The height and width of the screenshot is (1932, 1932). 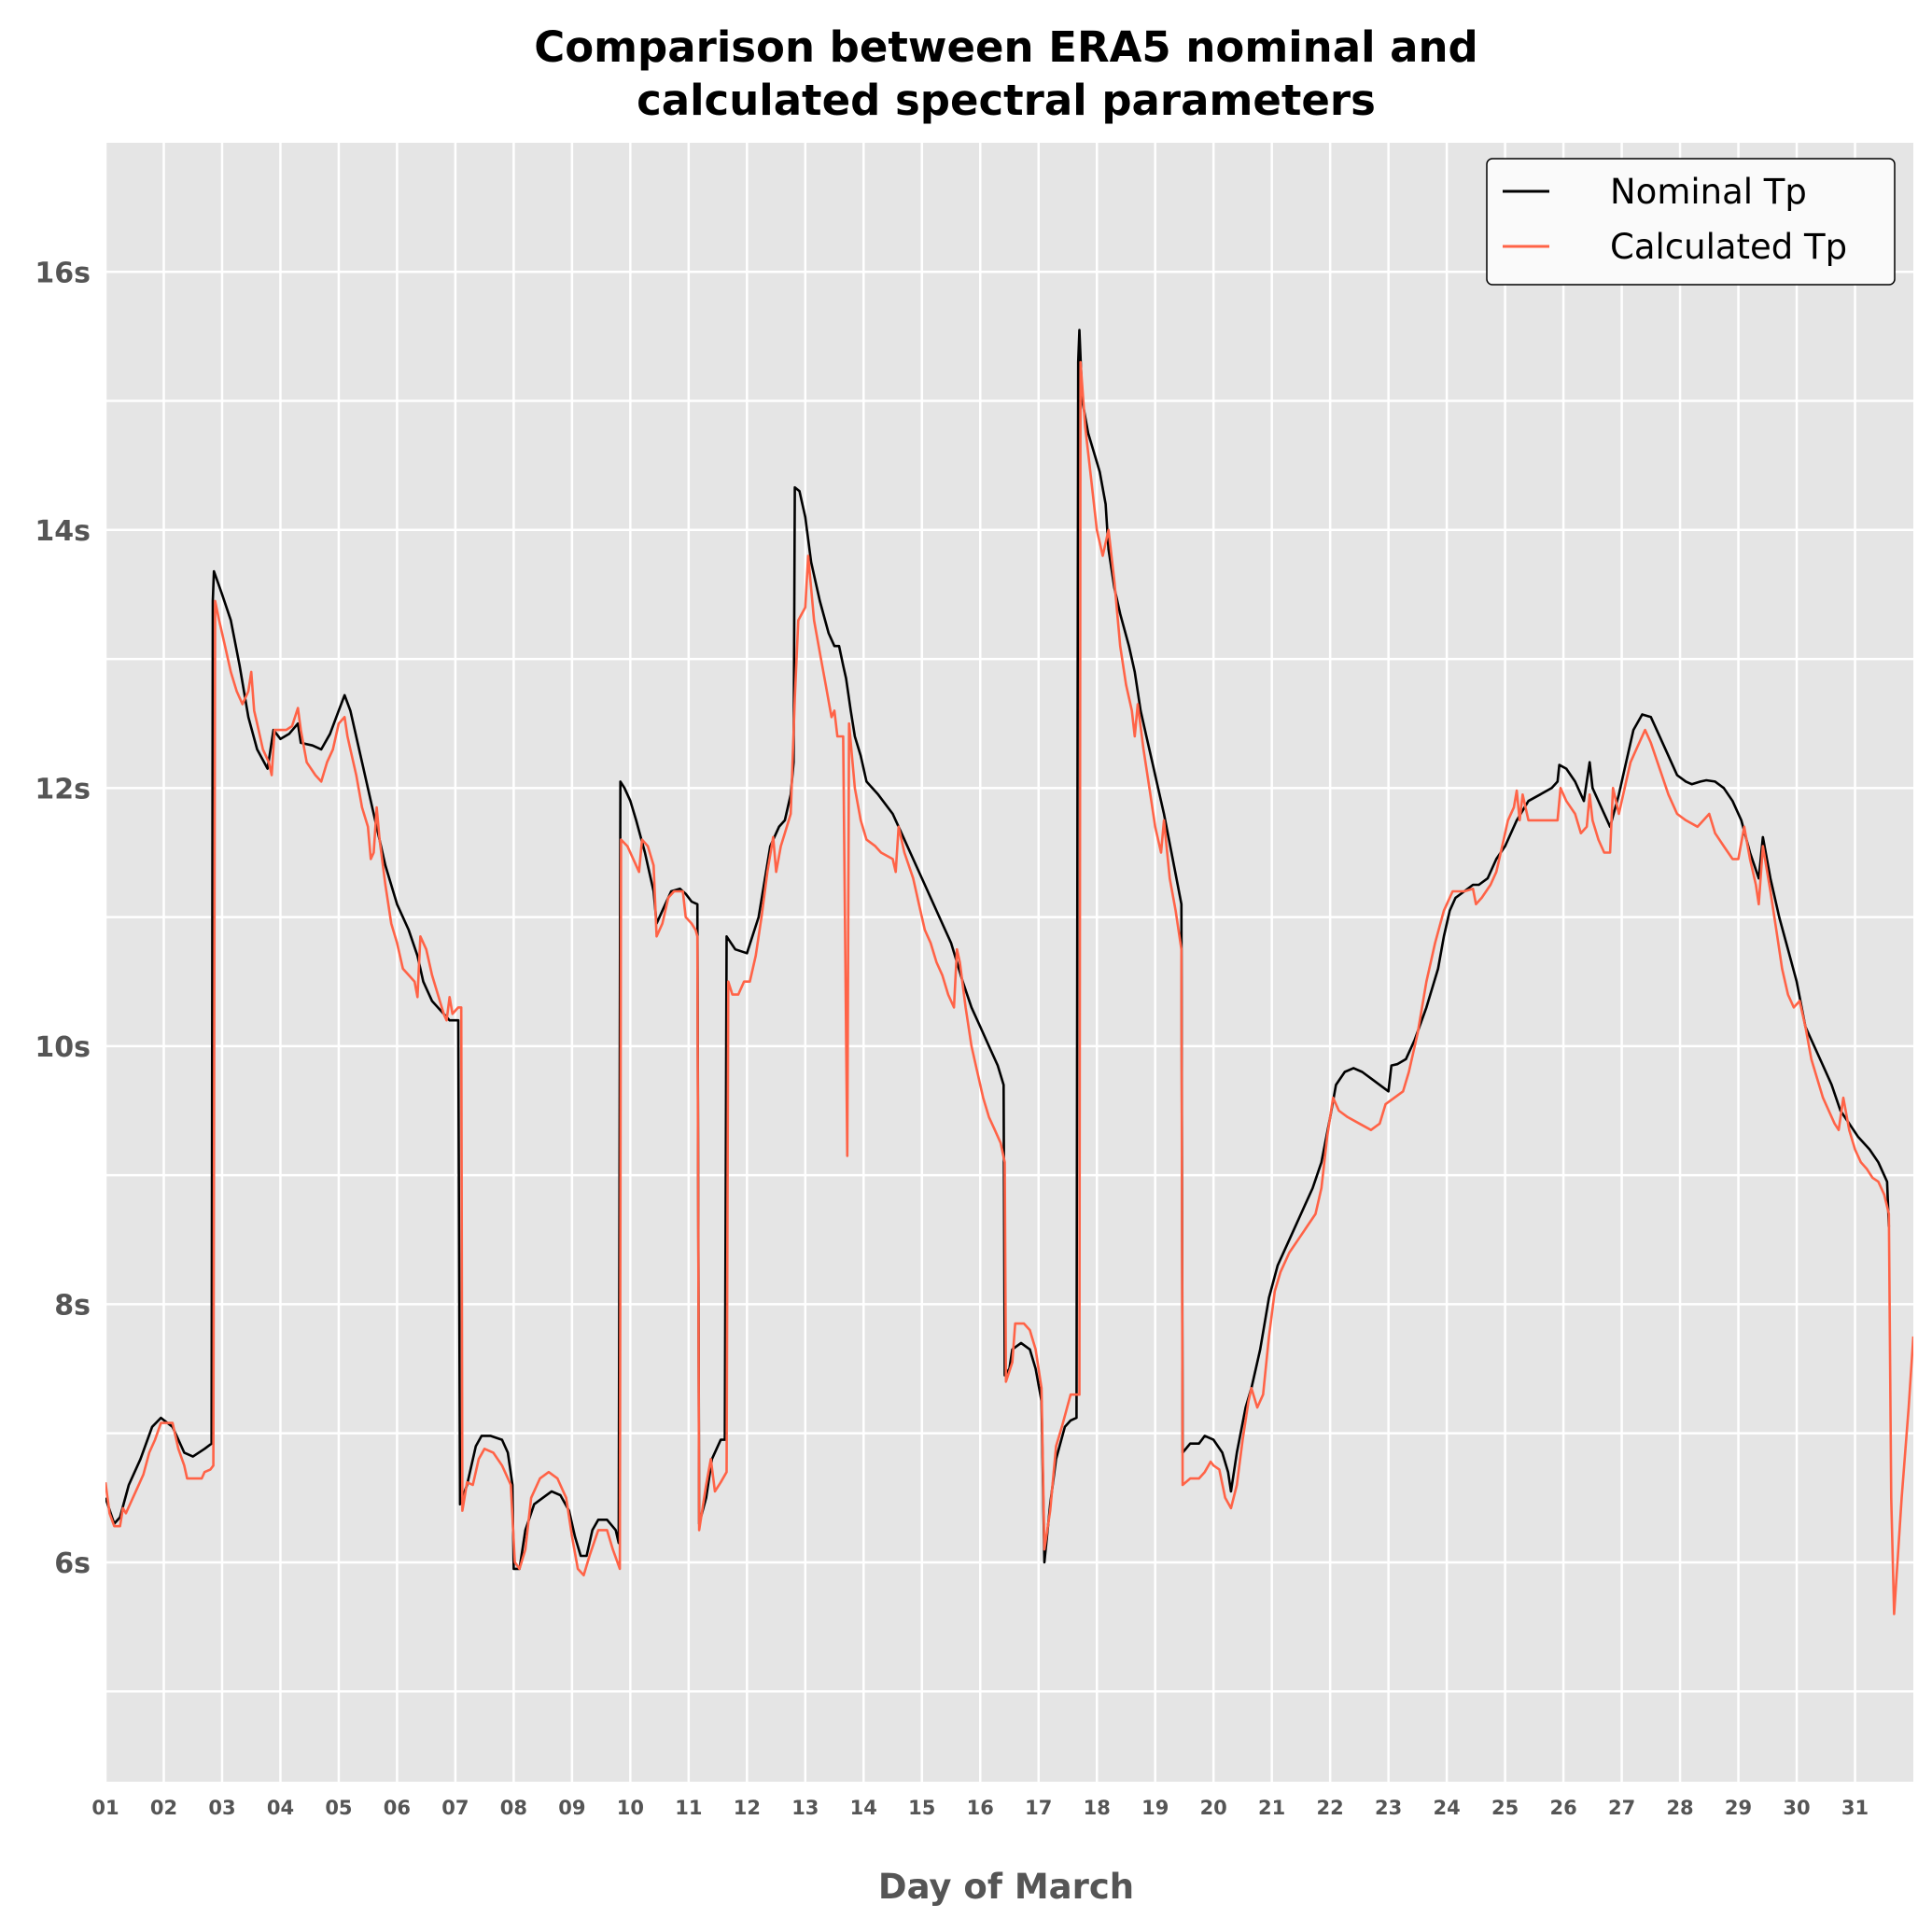 I want to click on x-tick-label: 09, so click(x=571, y=1808).